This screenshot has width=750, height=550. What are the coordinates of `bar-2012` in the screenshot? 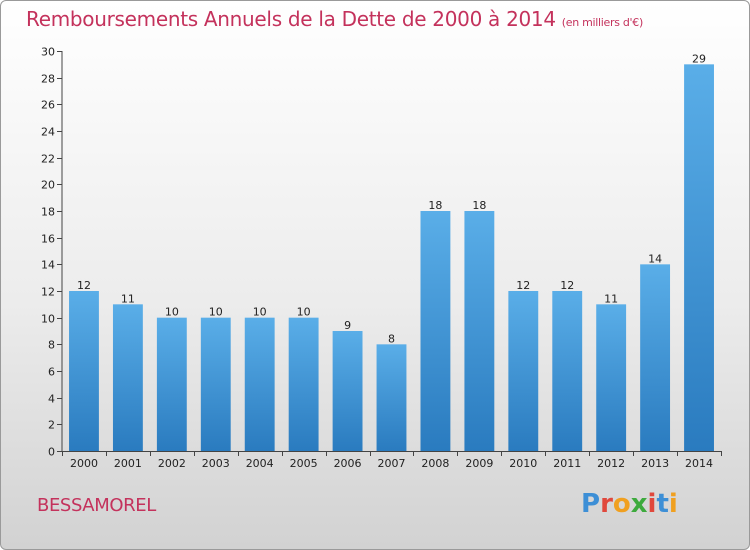 It's located at (611, 377).